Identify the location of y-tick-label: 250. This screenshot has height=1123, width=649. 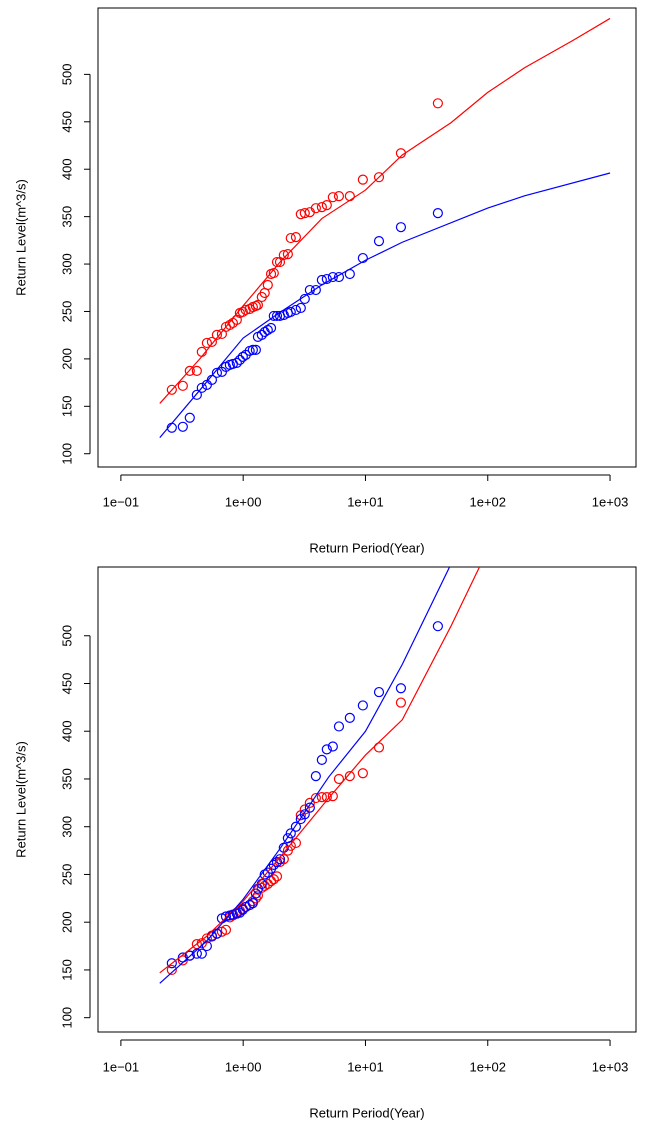
(66, 312).